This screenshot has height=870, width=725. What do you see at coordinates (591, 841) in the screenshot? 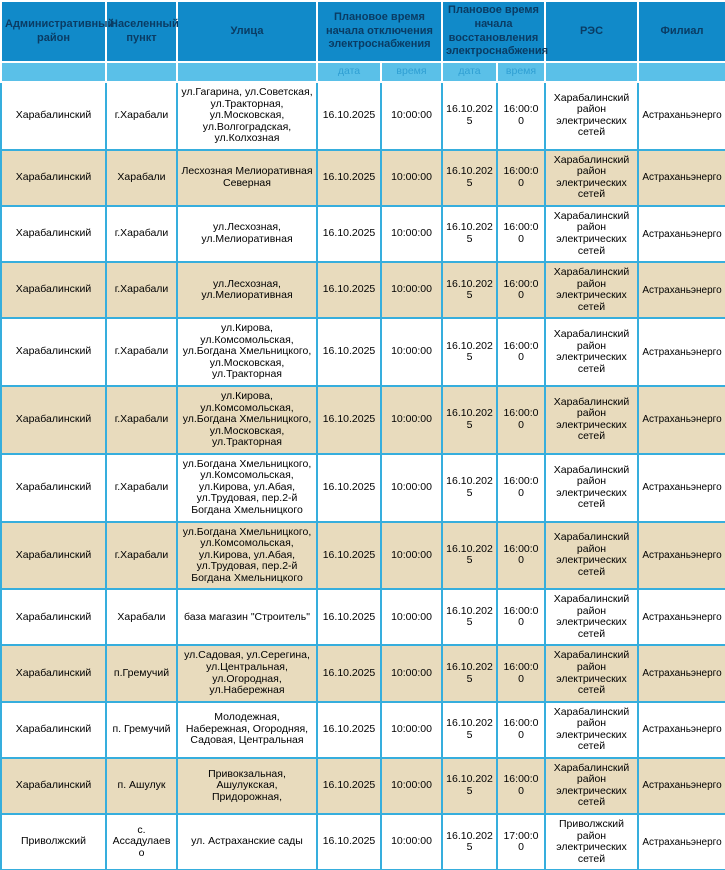
I see `cell-res: Приволжский район электрических сетей` at bounding box center [591, 841].